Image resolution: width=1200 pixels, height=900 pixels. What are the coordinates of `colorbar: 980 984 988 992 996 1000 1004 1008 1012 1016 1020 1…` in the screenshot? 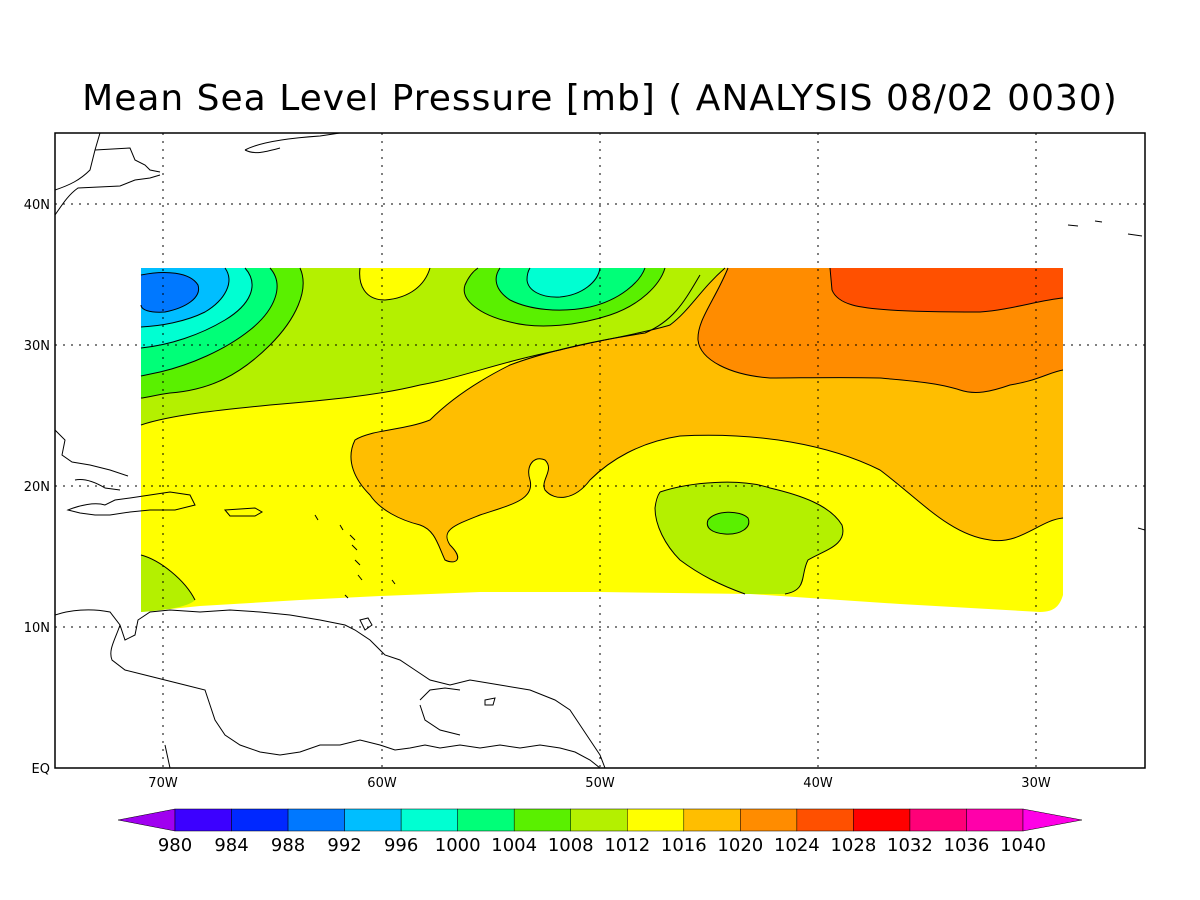 It's located at (600, 832).